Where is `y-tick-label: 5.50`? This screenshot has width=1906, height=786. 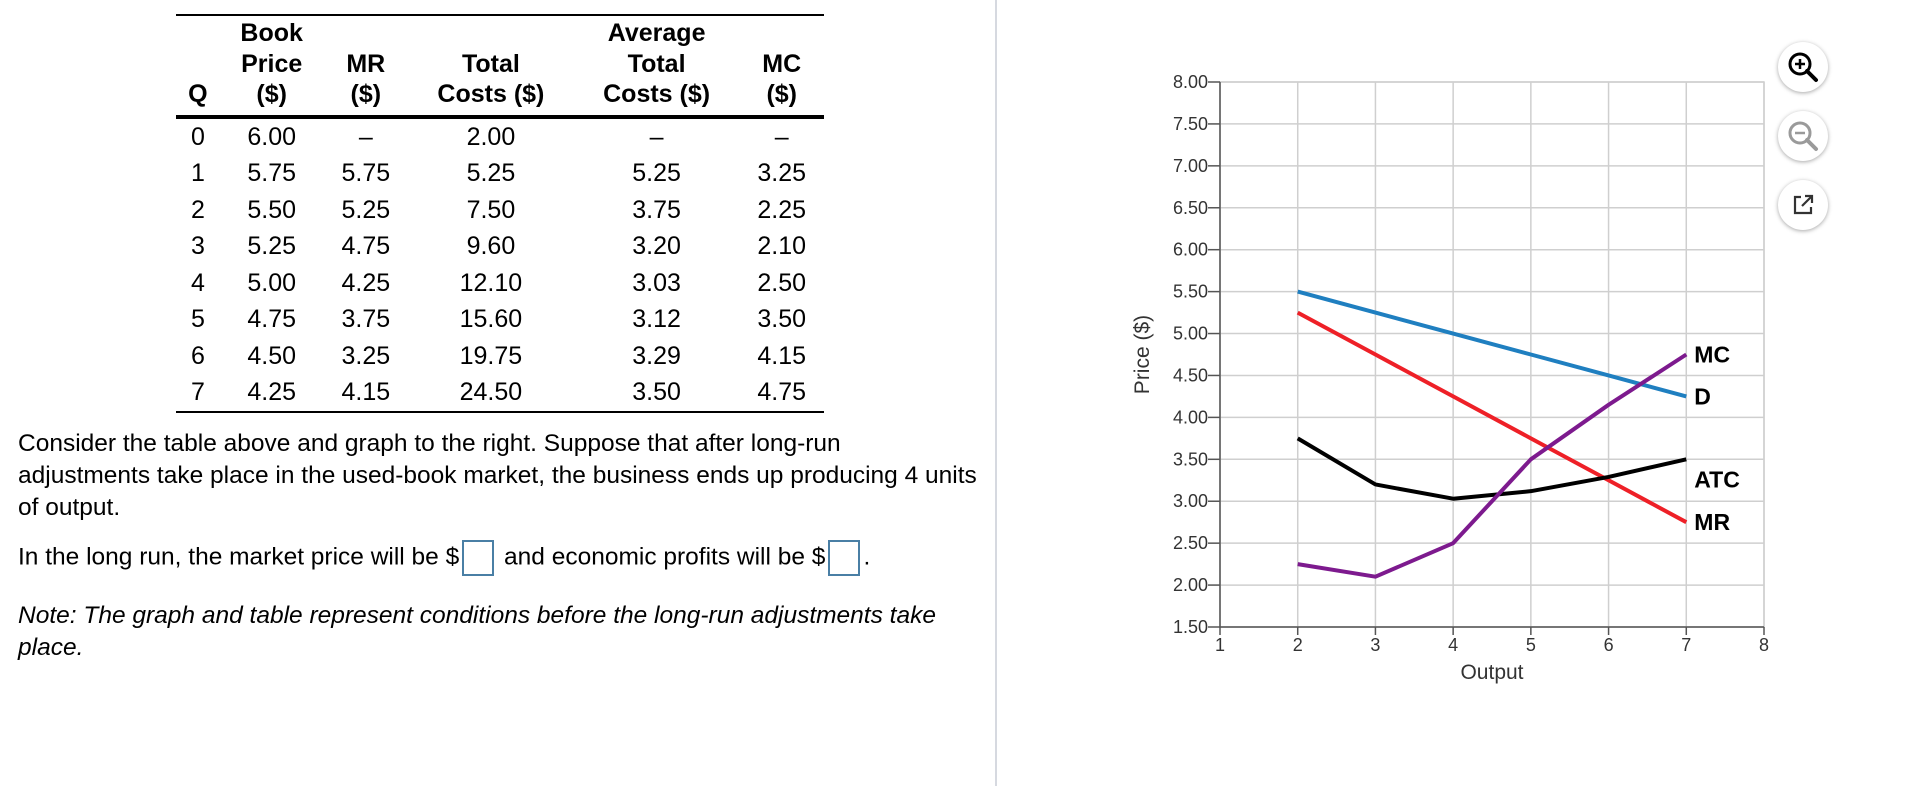
y-tick-label: 5.50 is located at coordinates (1190, 292).